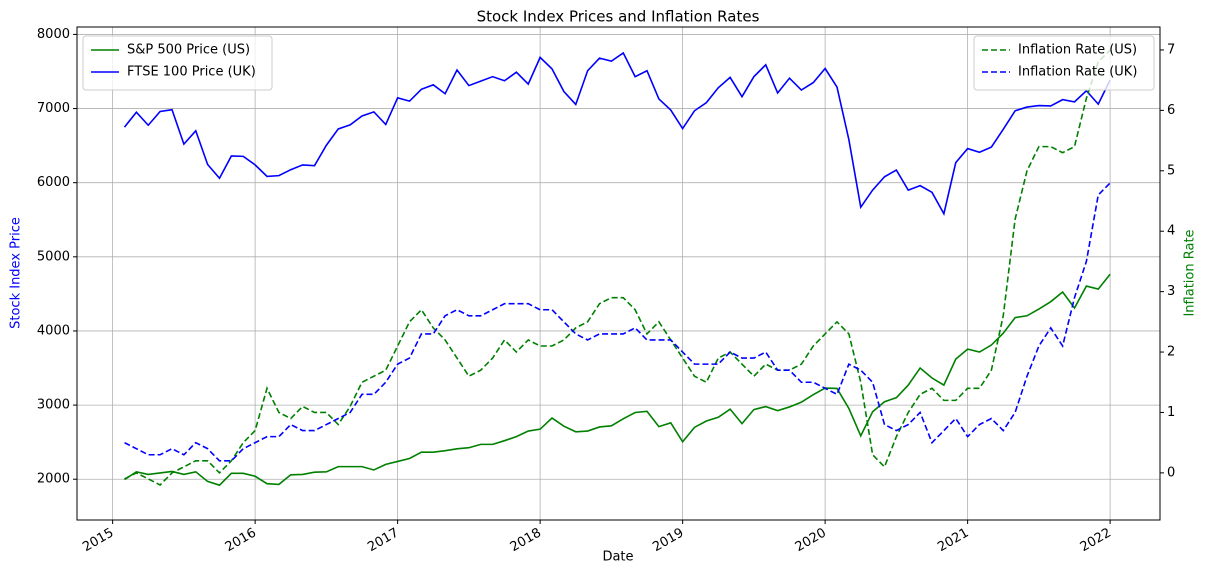 This screenshot has width=1207, height=575. Describe the element at coordinates (53, 182) in the screenshot. I see `y-tick-label: 6000` at that location.